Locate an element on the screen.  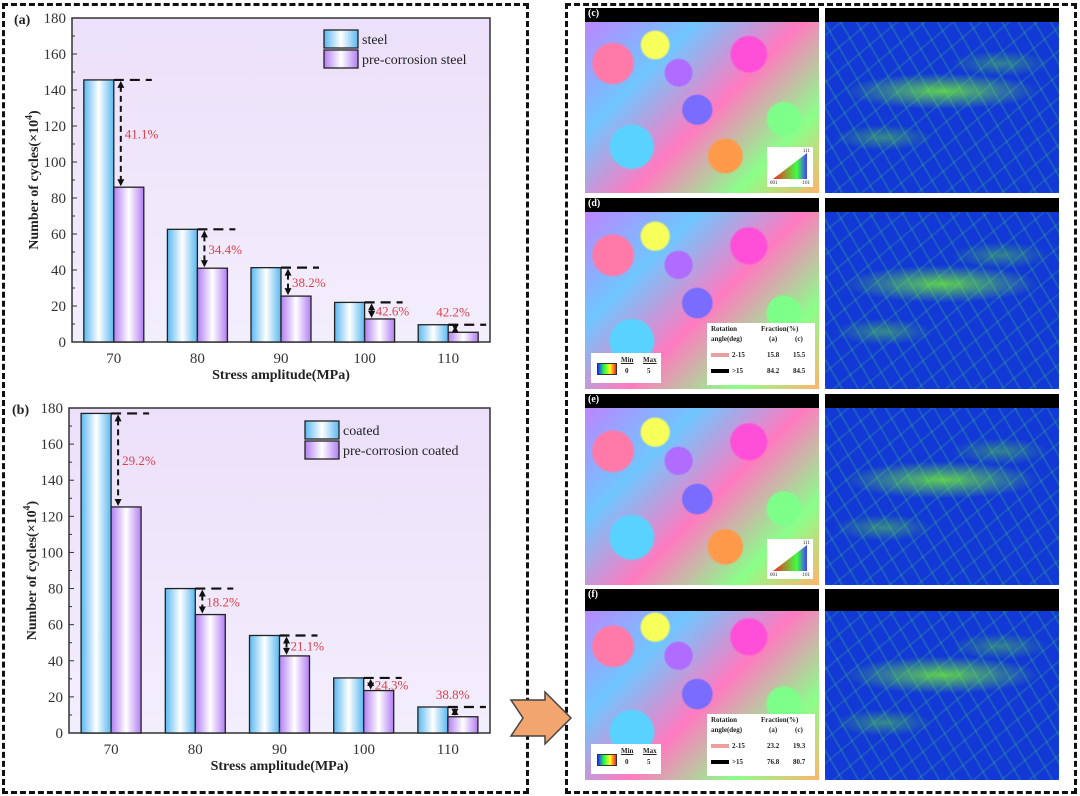
kam-colorbar is located at coordinates (607, 760).